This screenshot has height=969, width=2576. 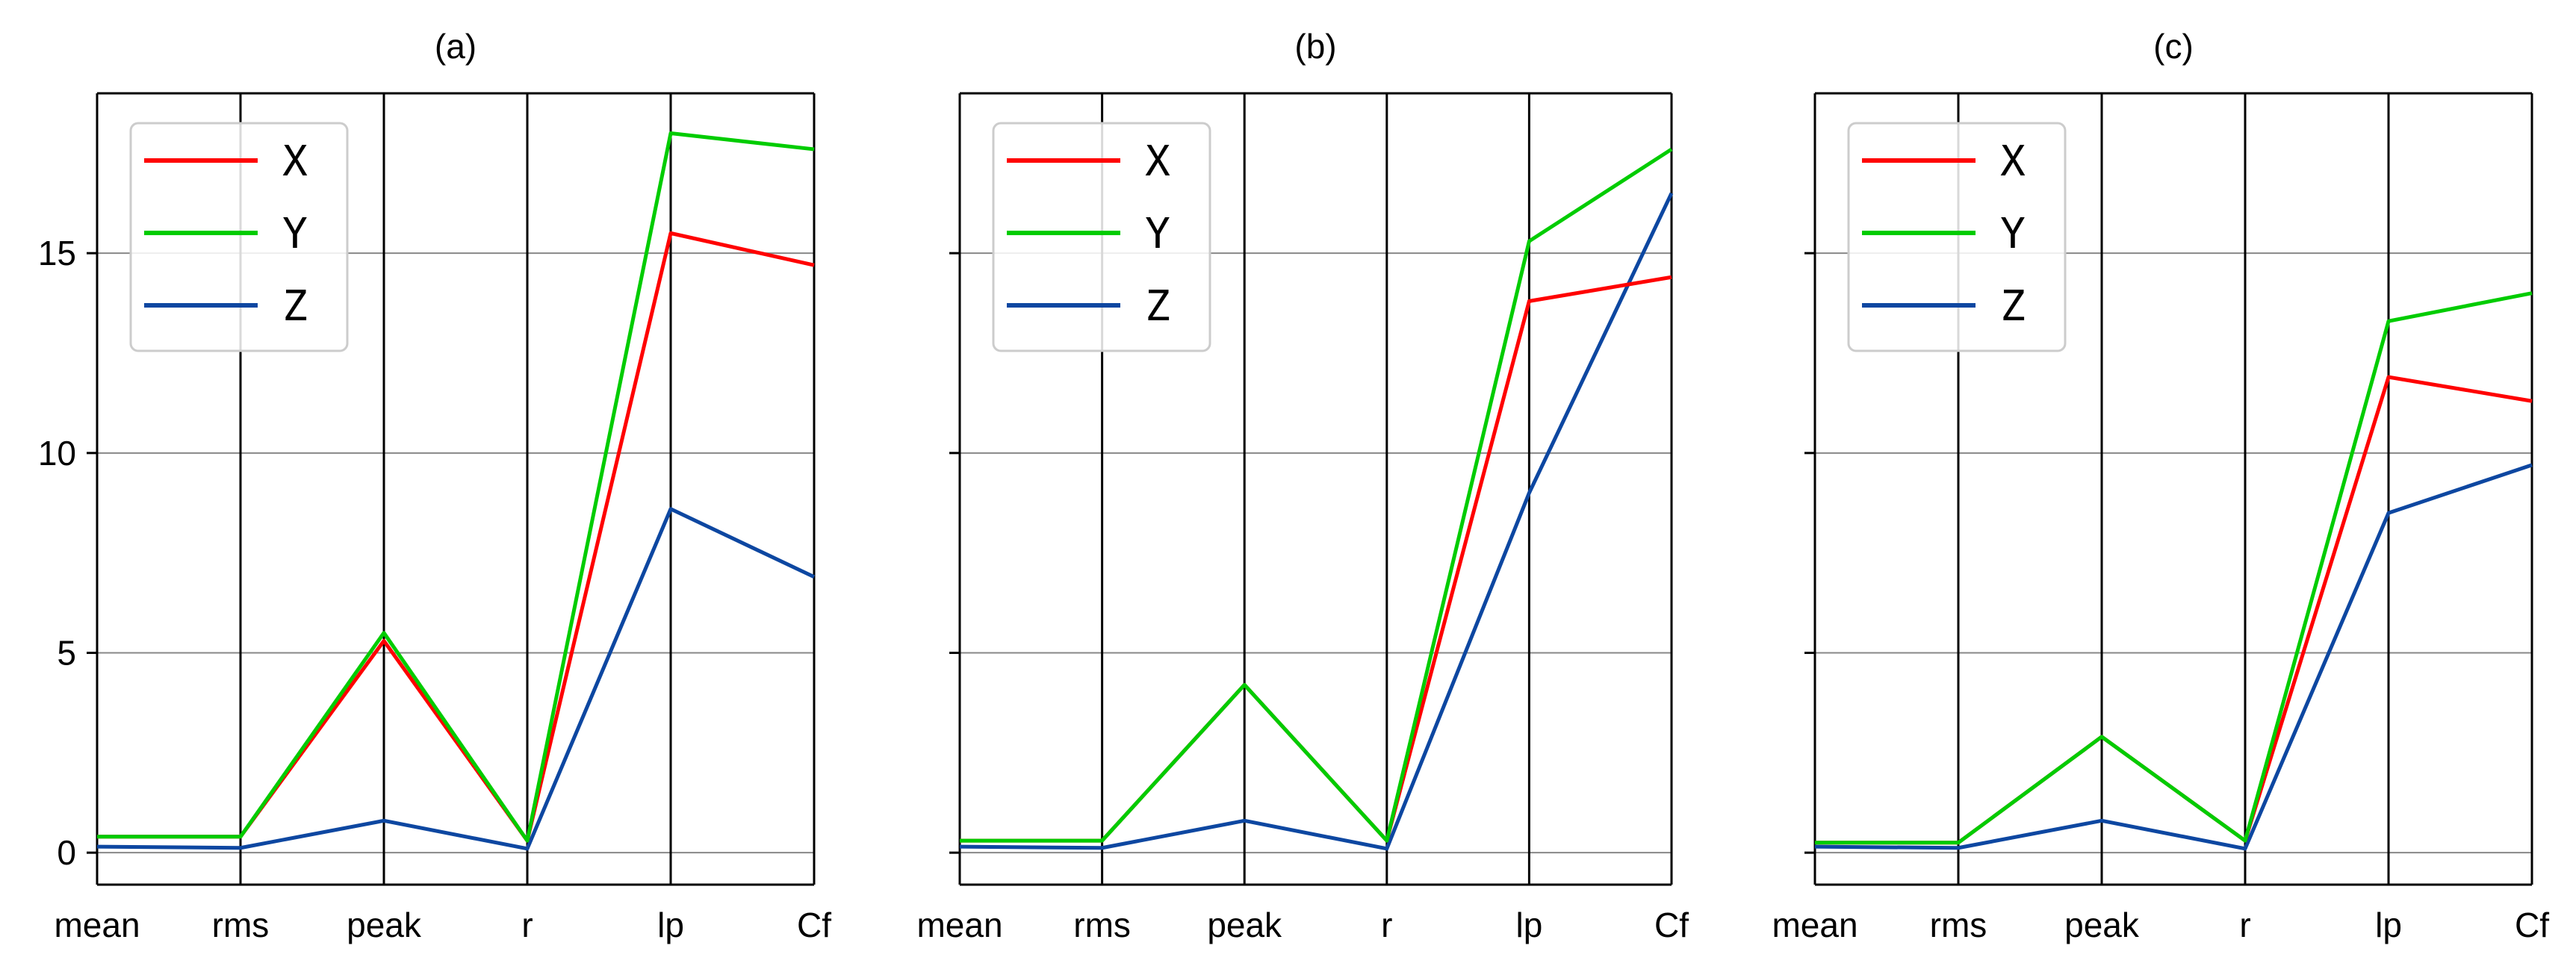 What do you see at coordinates (67, 652) in the screenshot?
I see `y-tick-label: 5` at bounding box center [67, 652].